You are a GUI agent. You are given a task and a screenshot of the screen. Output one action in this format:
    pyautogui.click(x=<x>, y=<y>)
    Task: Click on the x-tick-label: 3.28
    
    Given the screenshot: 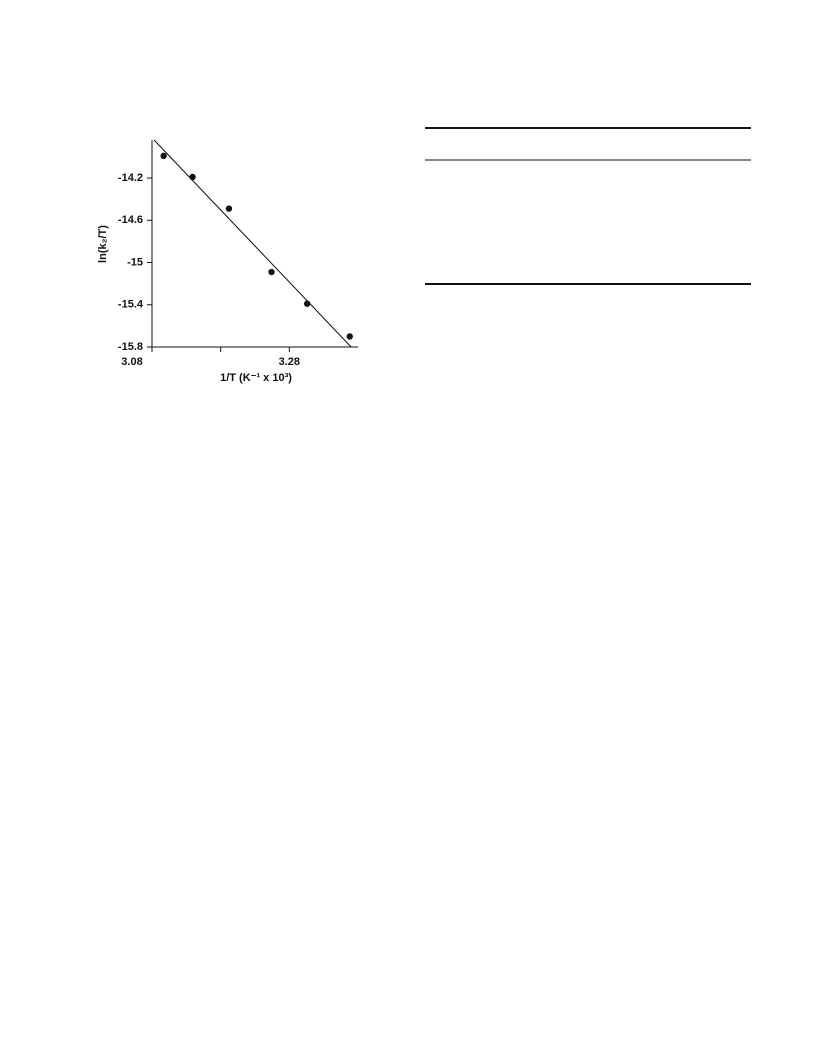 What is the action you would take?
    pyautogui.click(x=289, y=362)
    